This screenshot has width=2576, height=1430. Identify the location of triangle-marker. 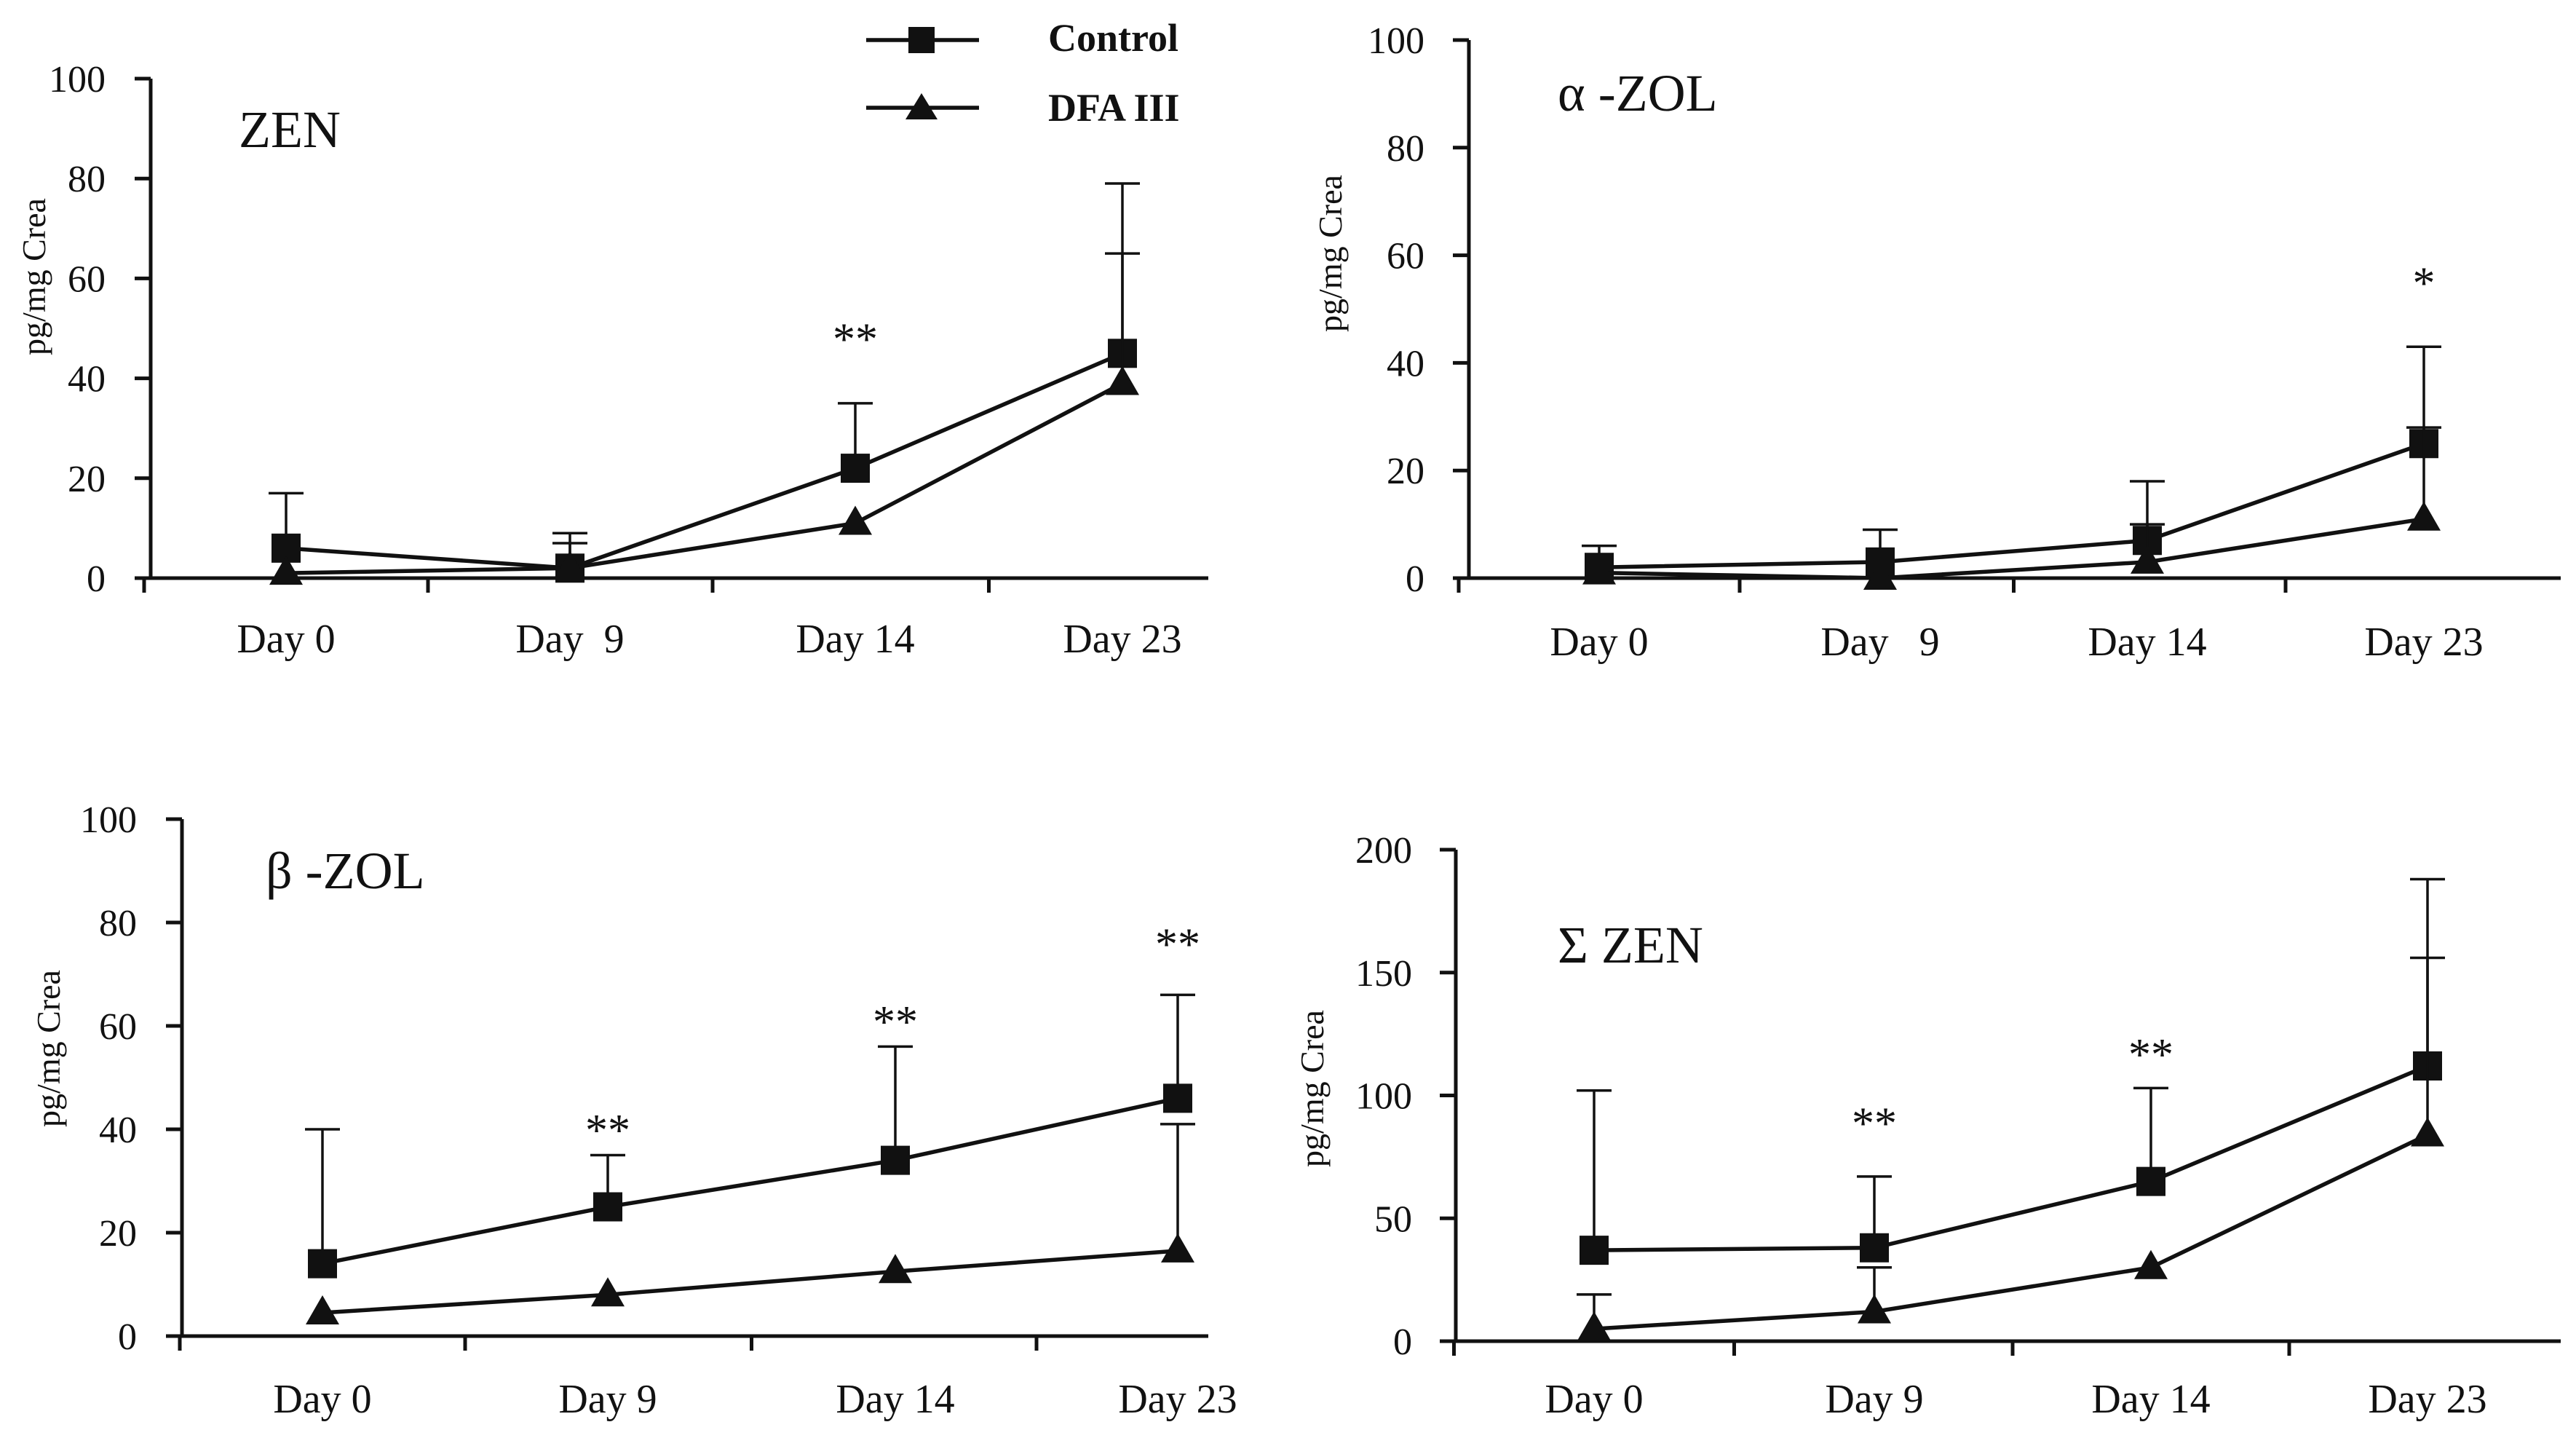
(921, 106).